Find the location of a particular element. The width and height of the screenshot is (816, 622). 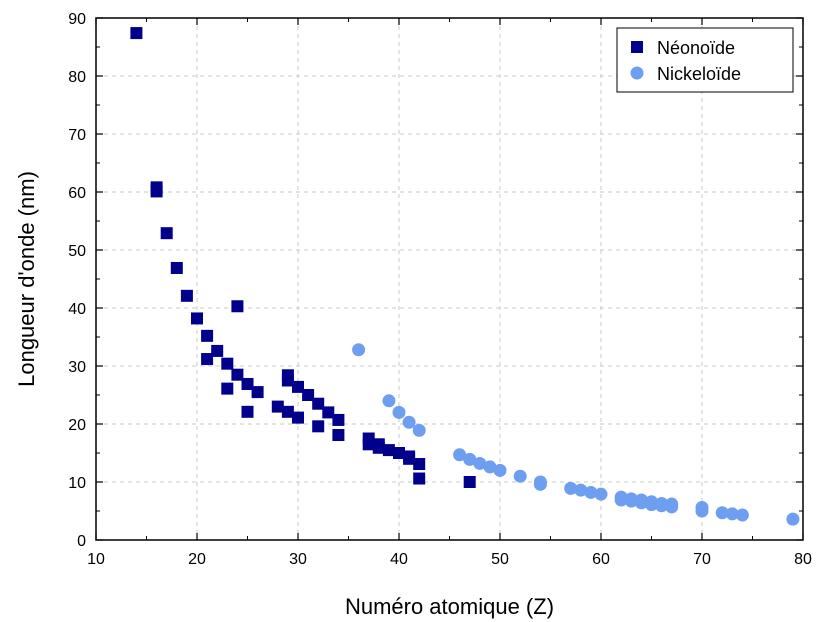

x-tick-label: 50 is located at coordinates (500, 559).